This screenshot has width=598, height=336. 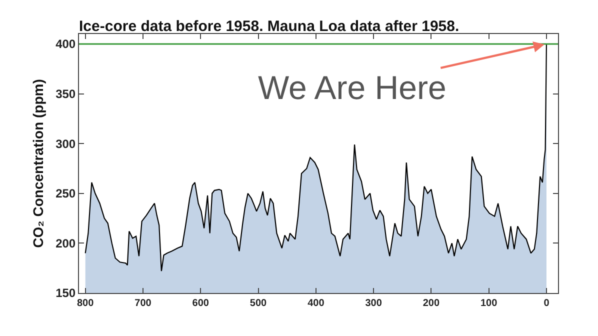 What do you see at coordinates (316, 303) in the screenshot?
I see `x-tick-label: 400` at bounding box center [316, 303].